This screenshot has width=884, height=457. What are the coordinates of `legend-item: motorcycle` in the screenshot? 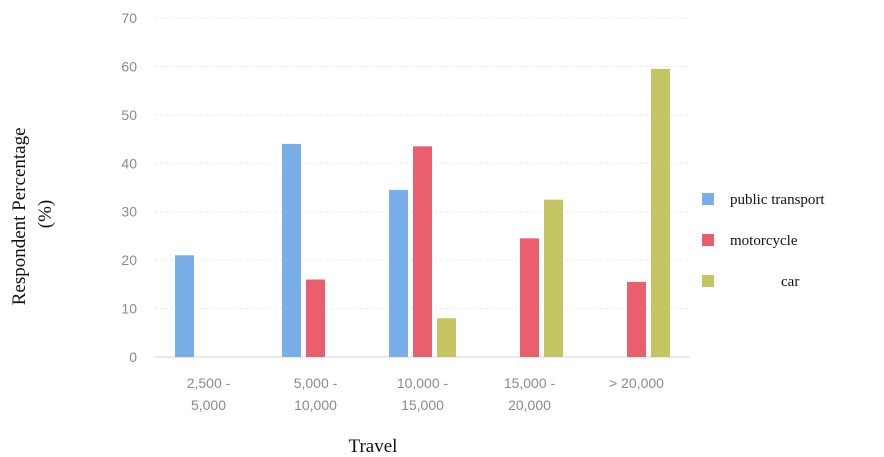 It's located at (750, 241).